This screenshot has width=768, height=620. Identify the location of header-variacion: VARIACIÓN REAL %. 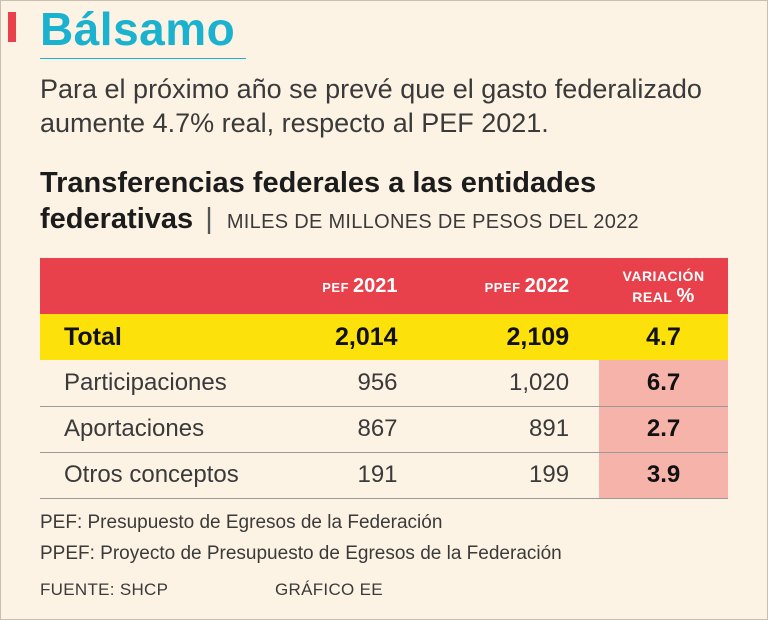
(663, 286).